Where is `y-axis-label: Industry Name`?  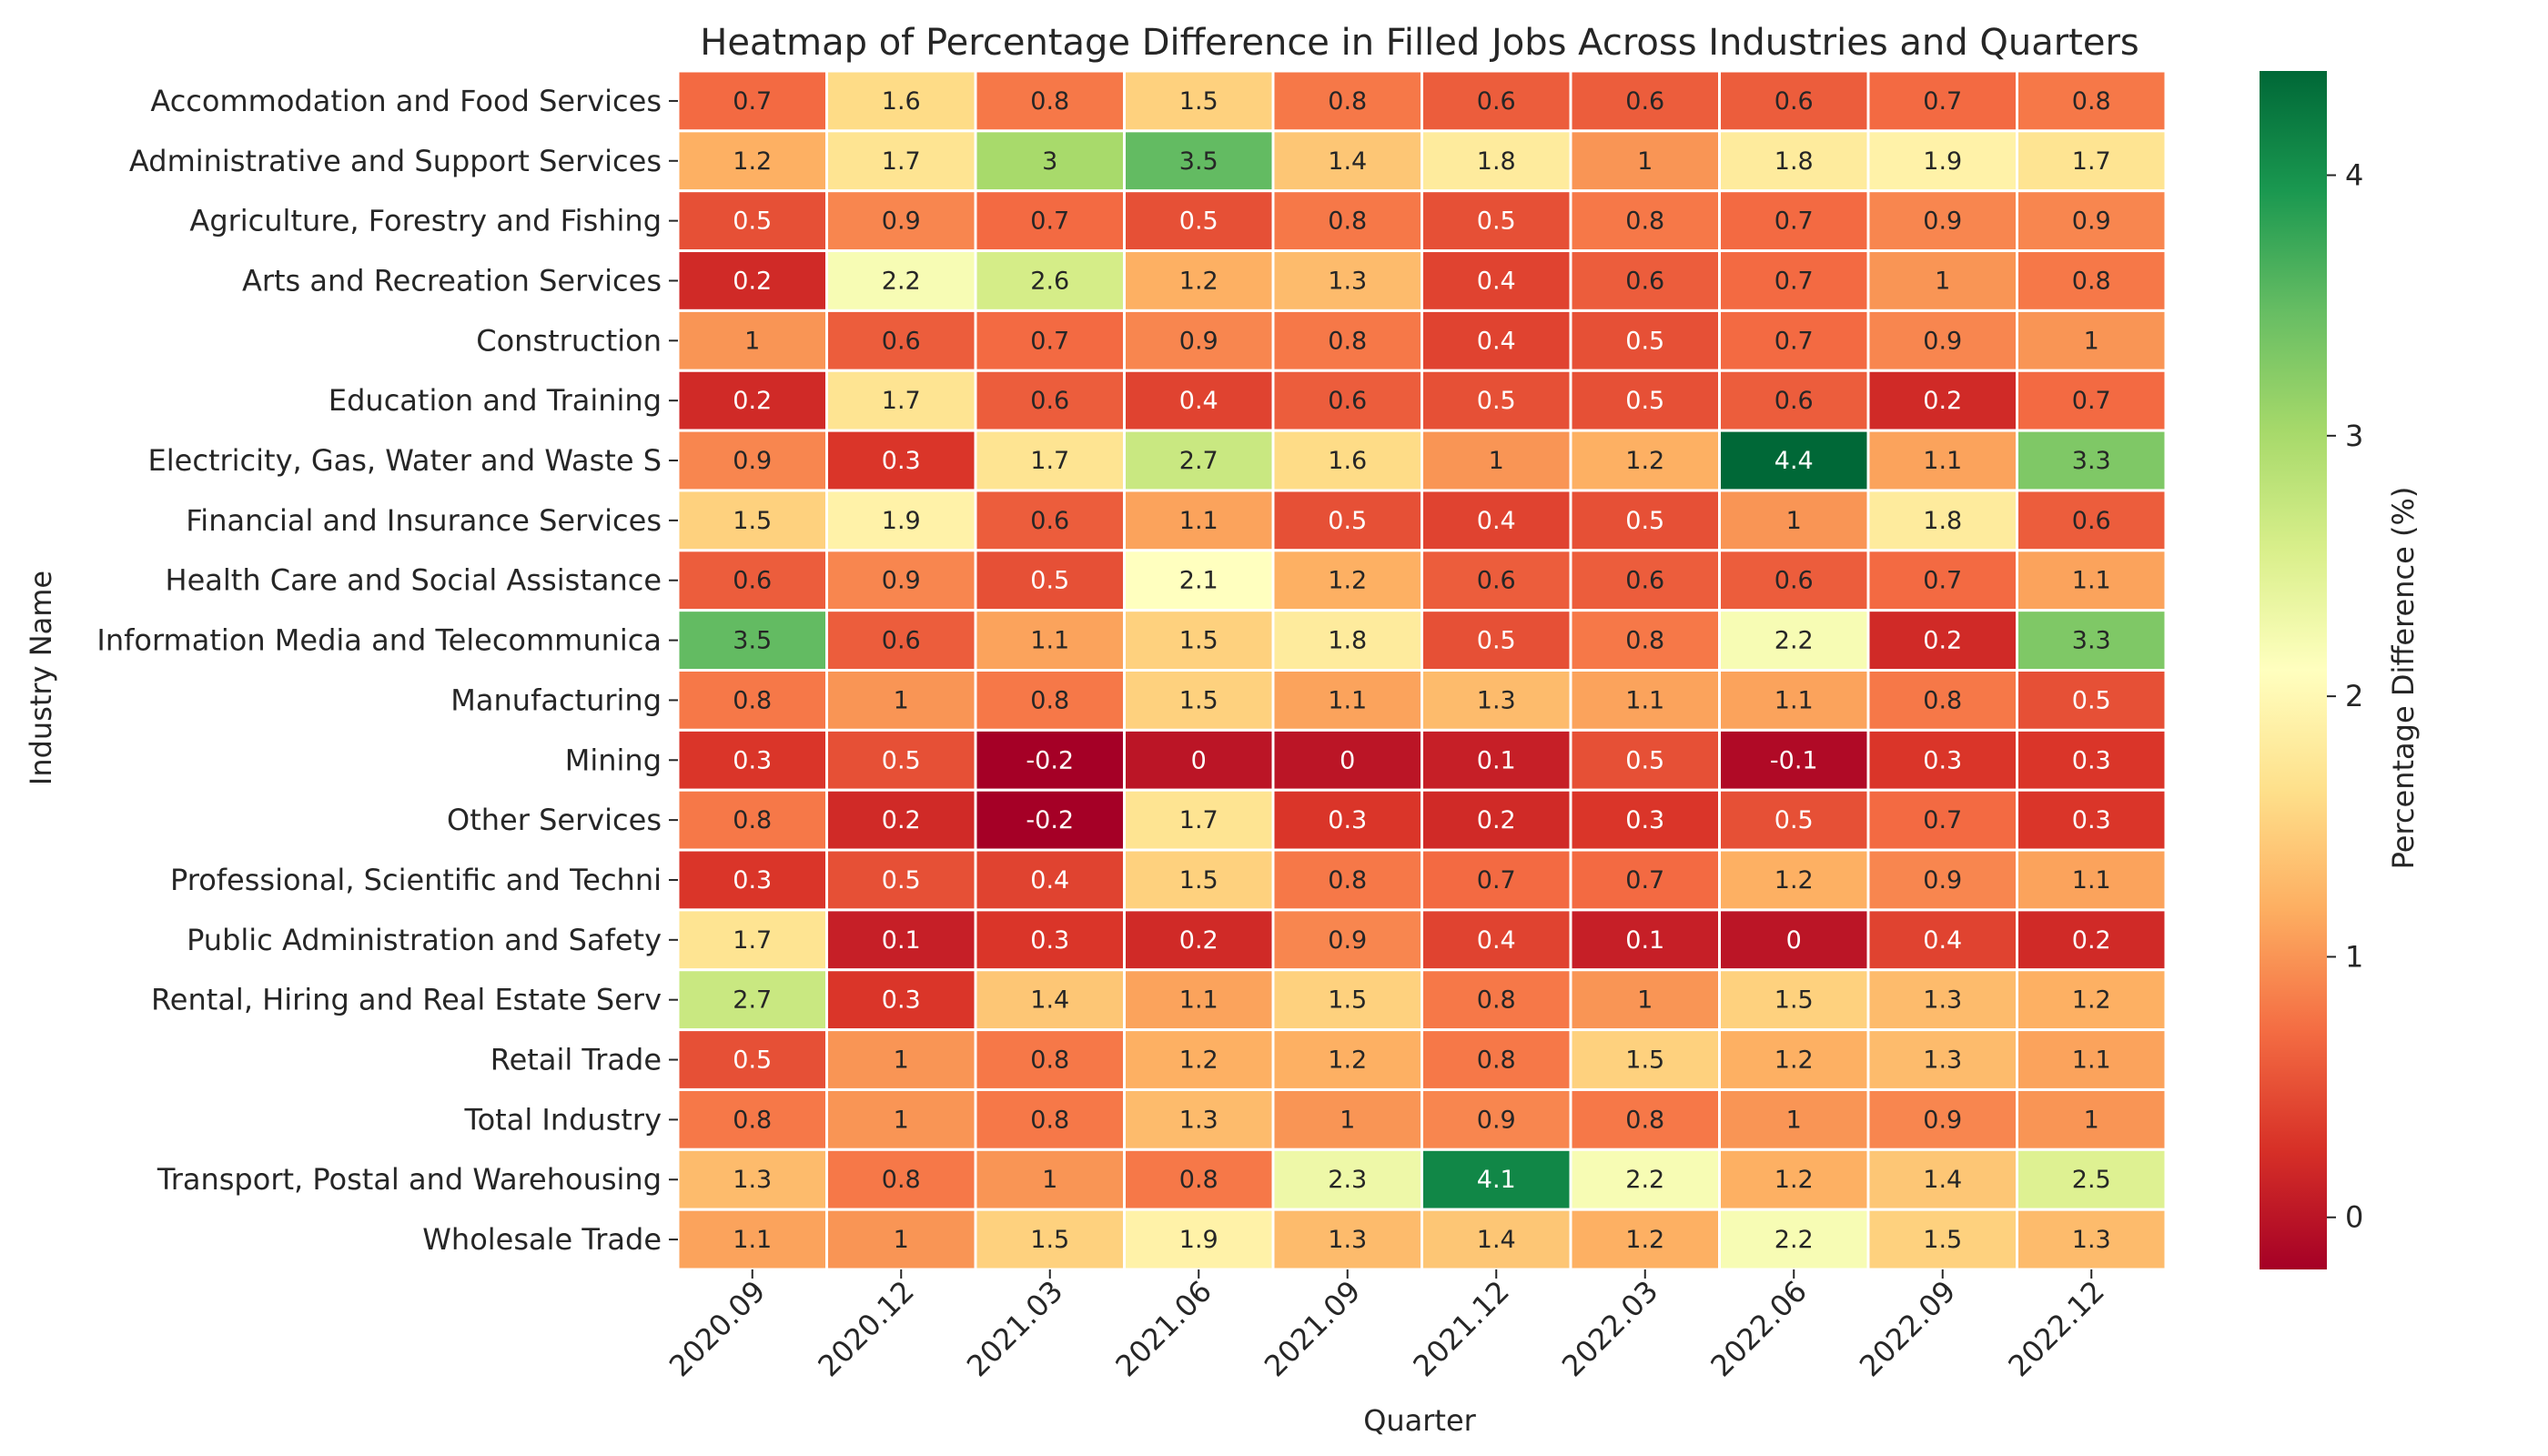 y-axis-label: Industry Name is located at coordinates (41, 678).